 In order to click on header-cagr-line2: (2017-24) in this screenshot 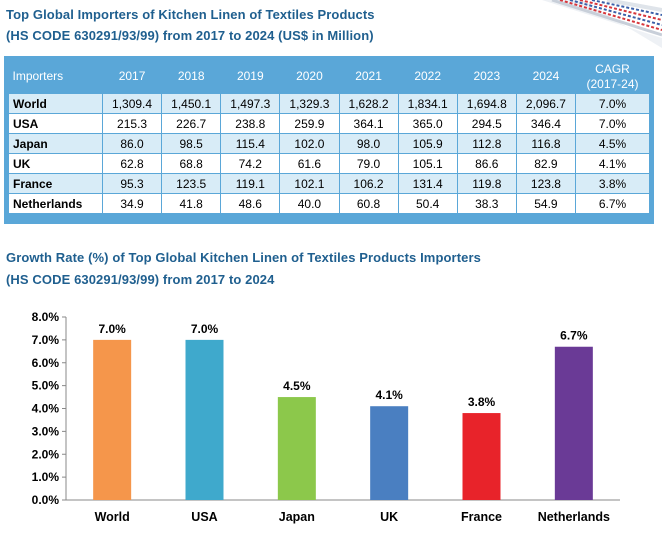, I will do `click(612, 83)`.